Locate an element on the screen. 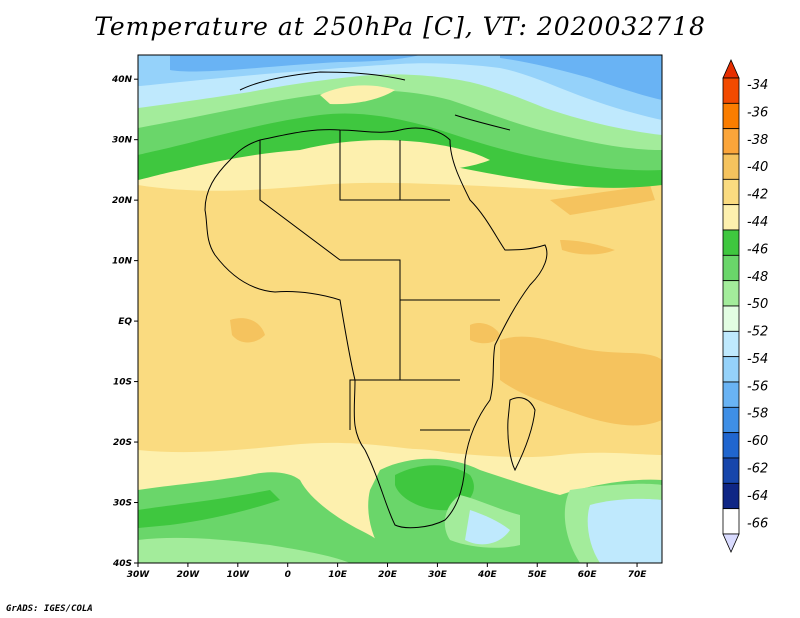 This screenshot has height=618, width=800. colorbar-label: -62 is located at coordinates (757, 469).